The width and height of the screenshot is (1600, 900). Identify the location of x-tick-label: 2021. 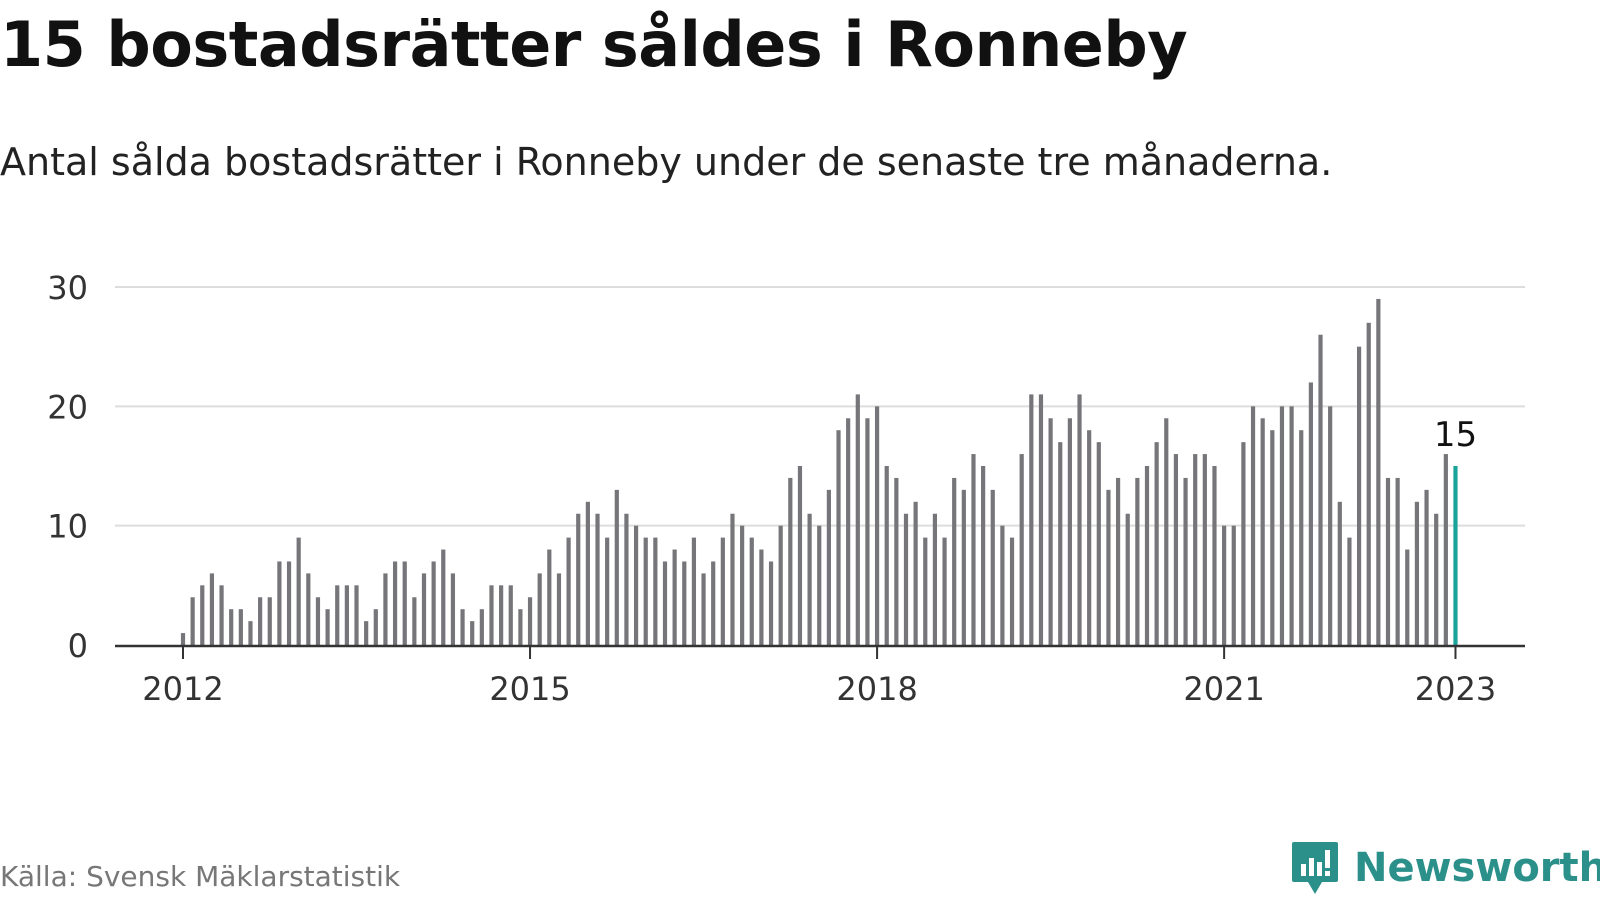
(1223, 689).